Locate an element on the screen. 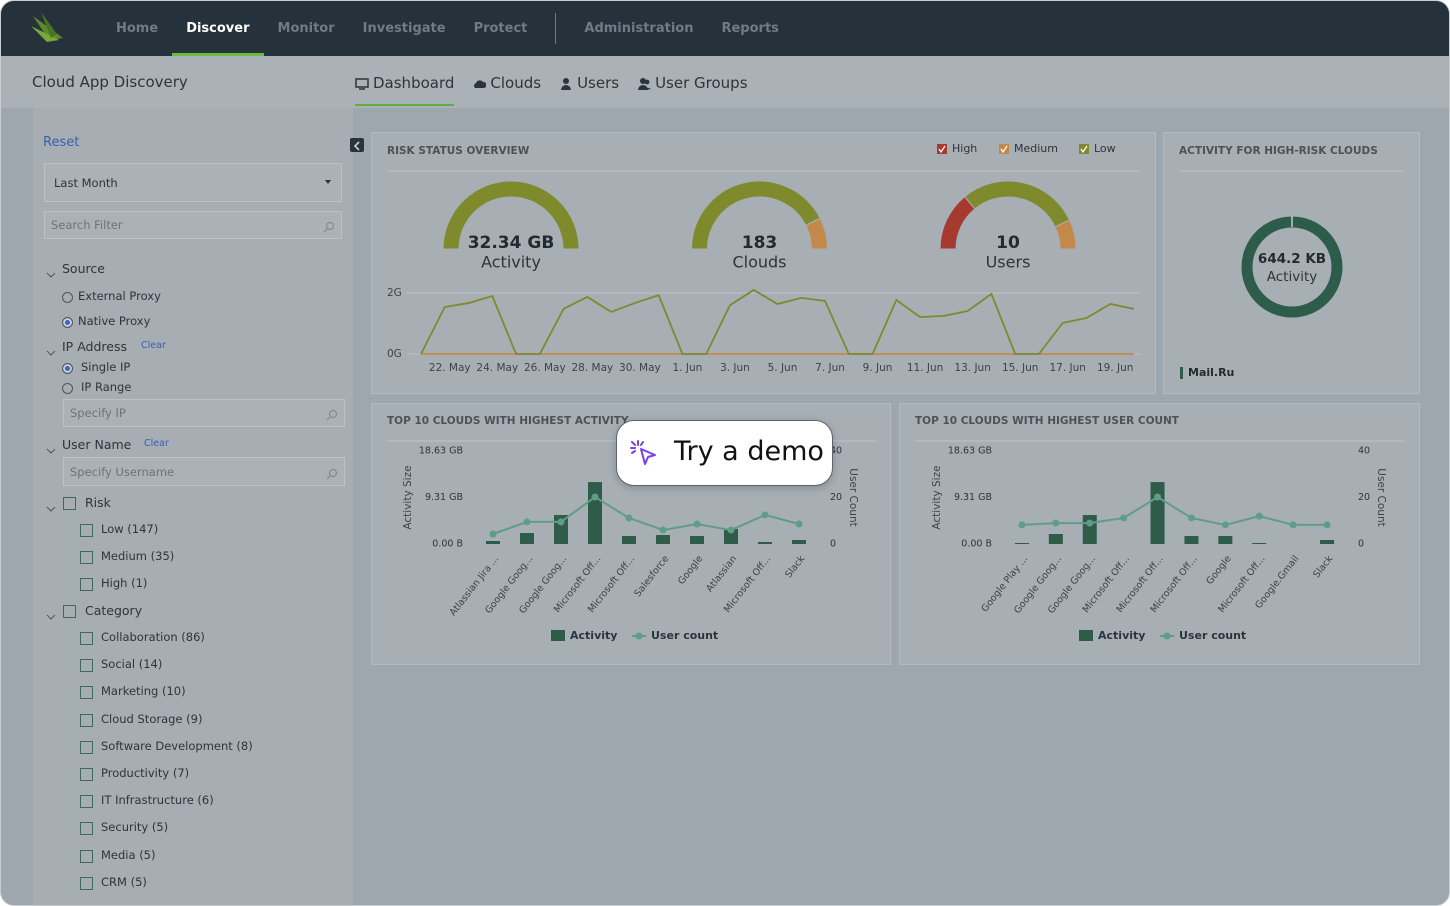  gauge-value: 32.34 GB is located at coordinates (511, 243).